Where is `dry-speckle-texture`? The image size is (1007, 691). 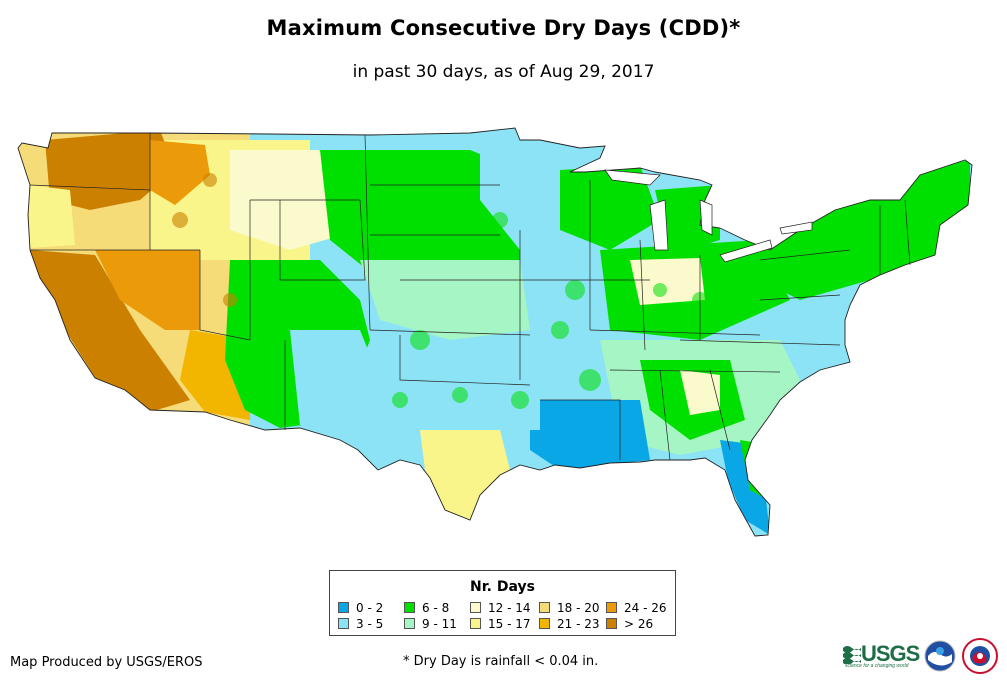
dry-speckle-texture is located at coordinates (151, 265).